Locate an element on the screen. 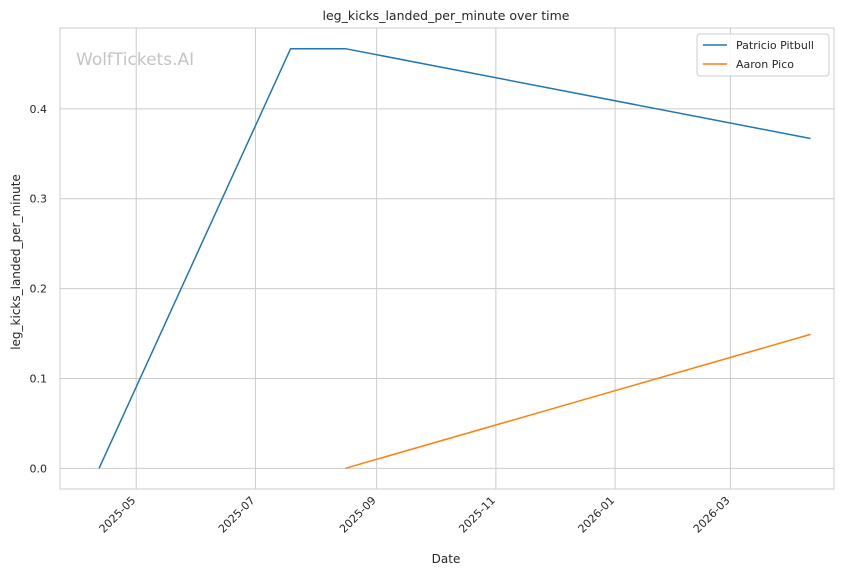 The height and width of the screenshot is (575, 844). legend-frame is located at coordinates (763, 55).